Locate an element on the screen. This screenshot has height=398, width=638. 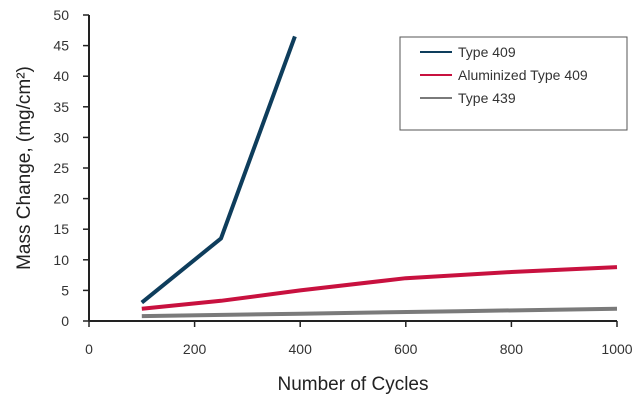
x-tick-label: 1000 is located at coordinates (616, 349).